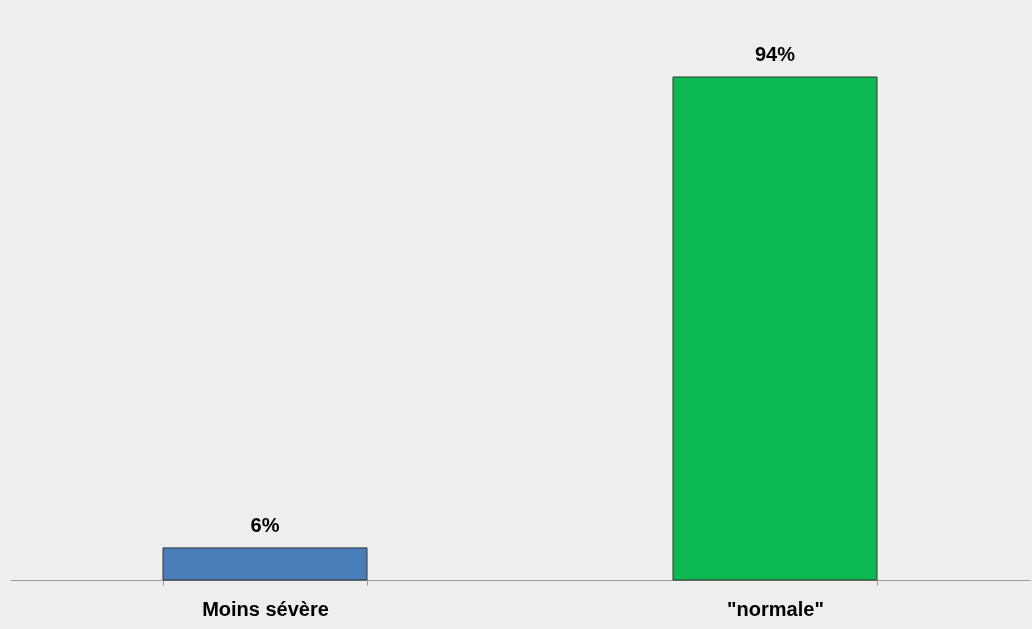  I want to click on data-label: 6%, so click(265, 524).